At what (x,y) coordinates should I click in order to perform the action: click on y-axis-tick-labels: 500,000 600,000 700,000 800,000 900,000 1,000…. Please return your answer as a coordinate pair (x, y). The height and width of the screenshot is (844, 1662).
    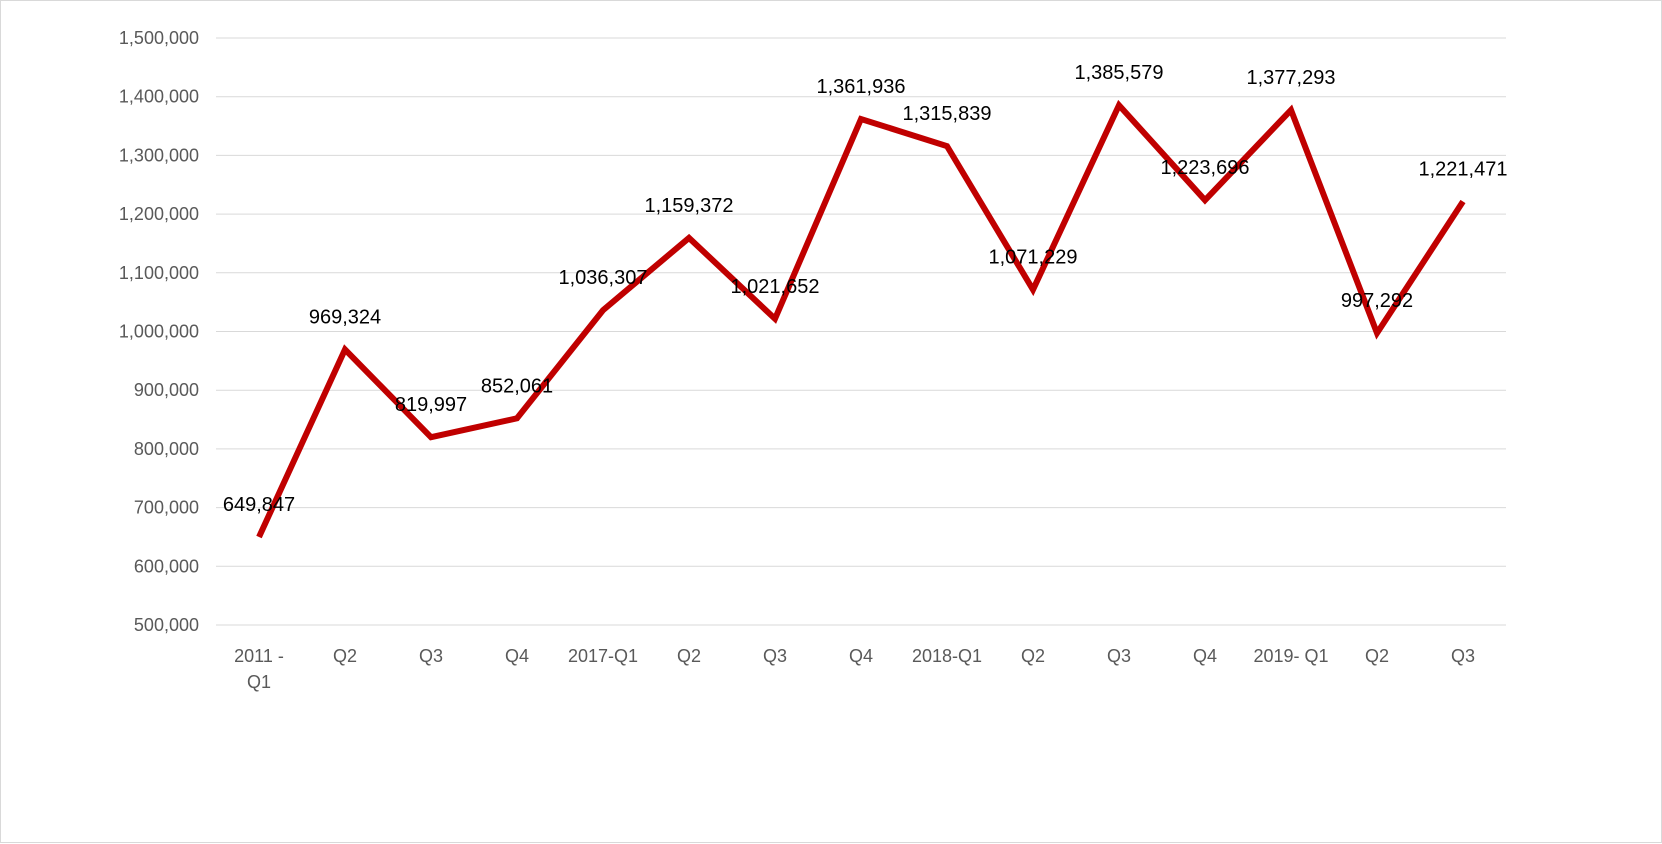
    Looking at the image, I should click on (159, 331).